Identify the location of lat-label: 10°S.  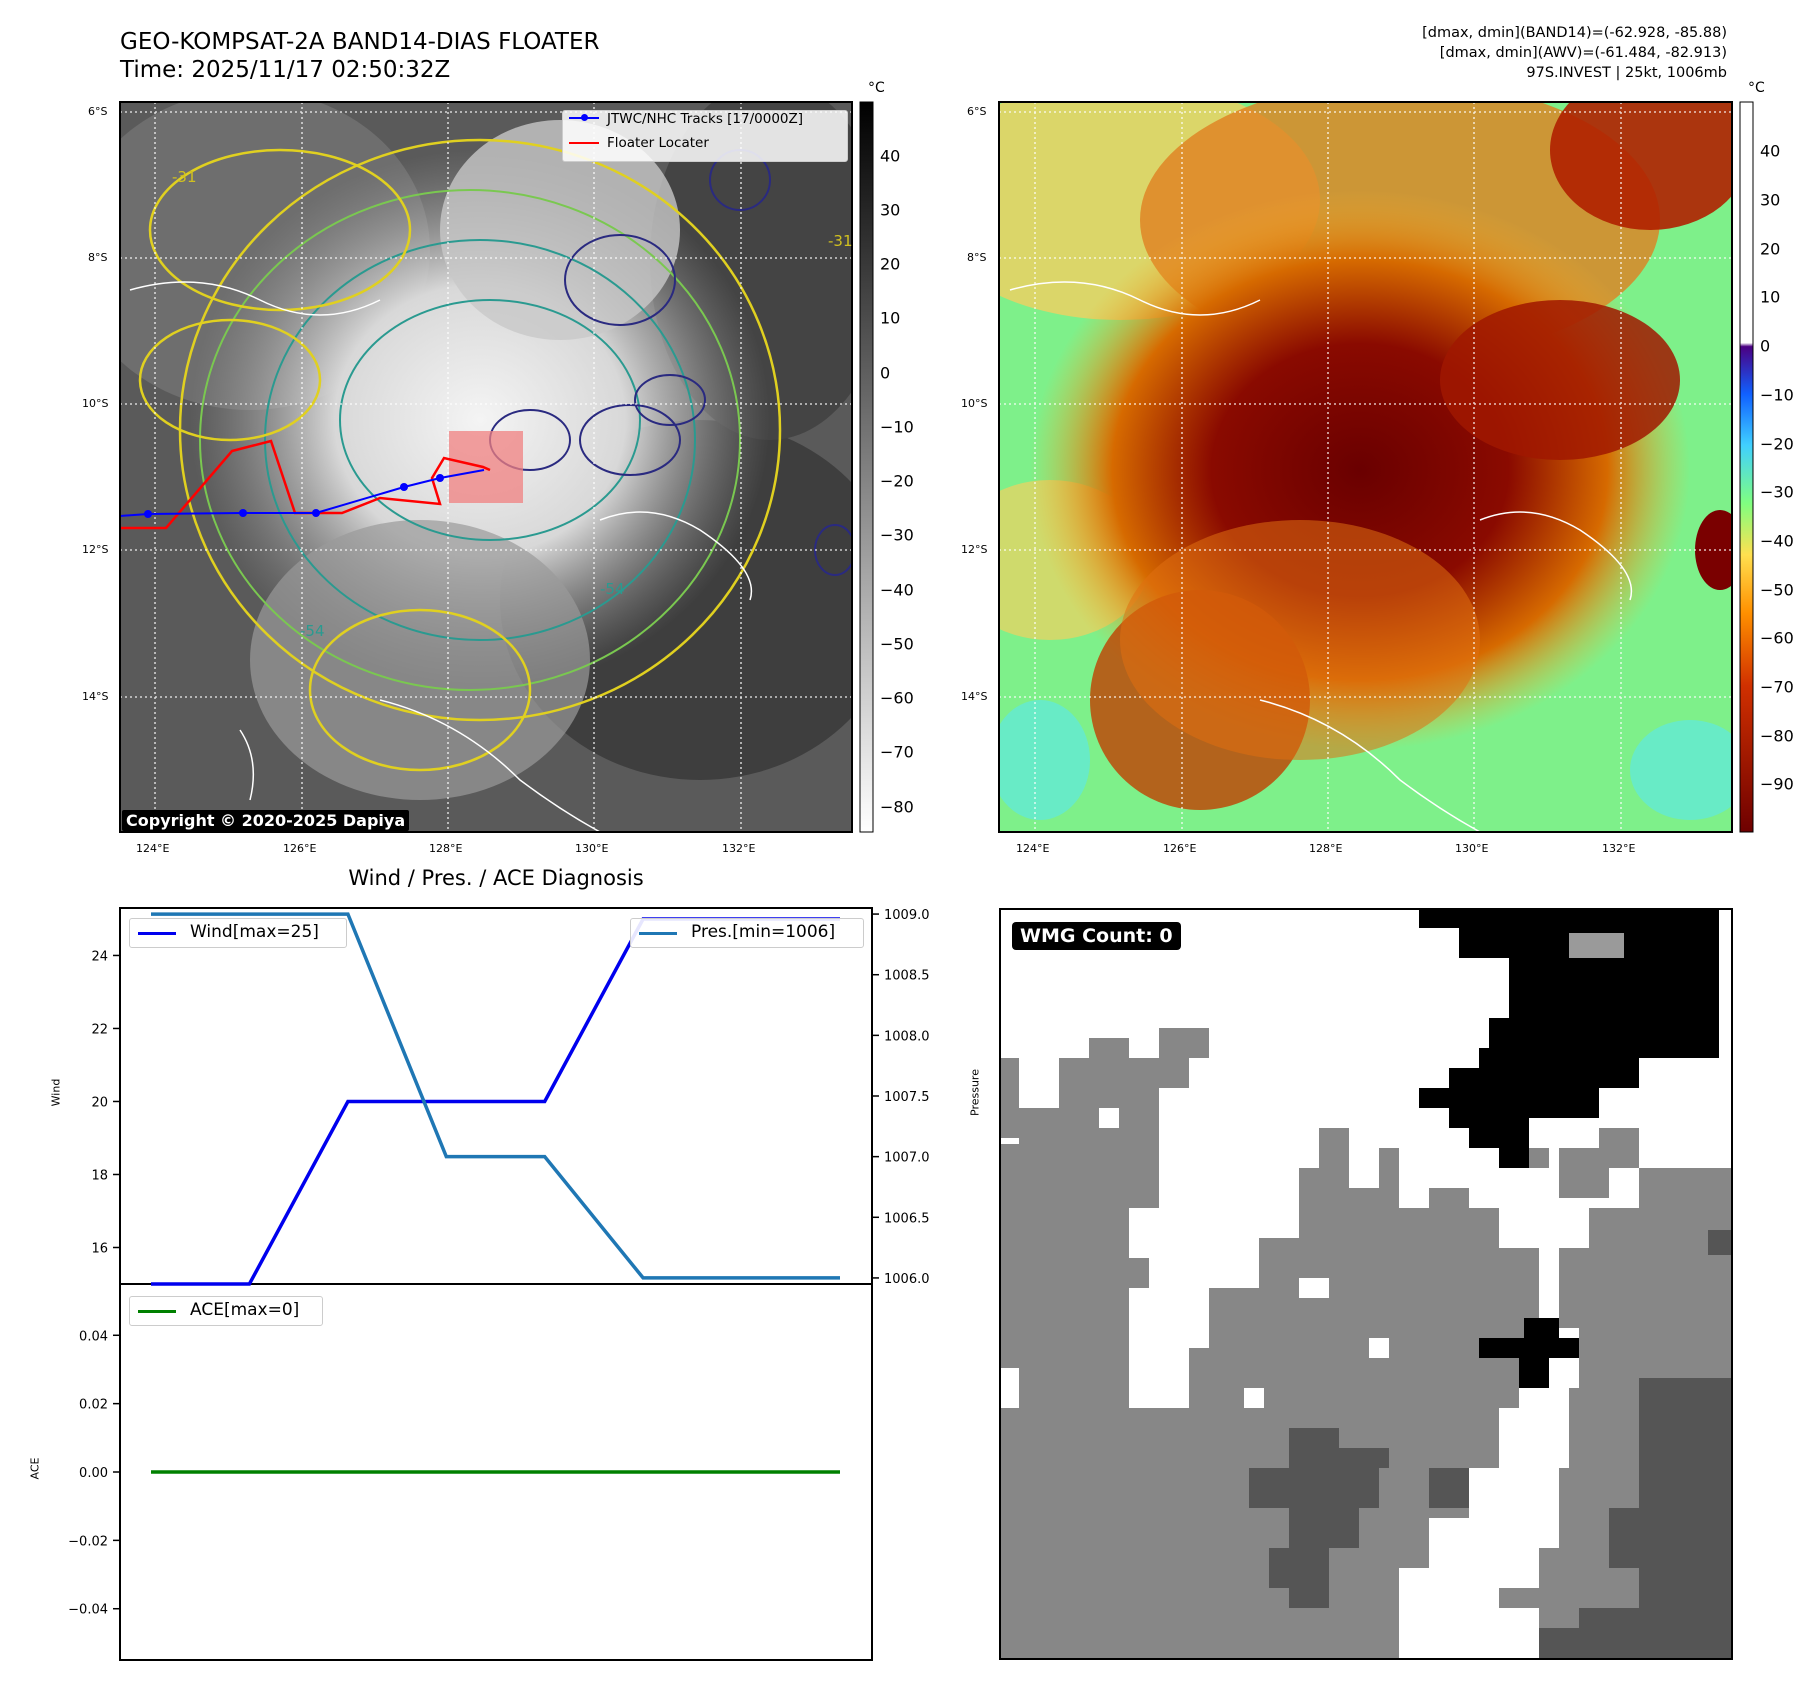
(95, 403).